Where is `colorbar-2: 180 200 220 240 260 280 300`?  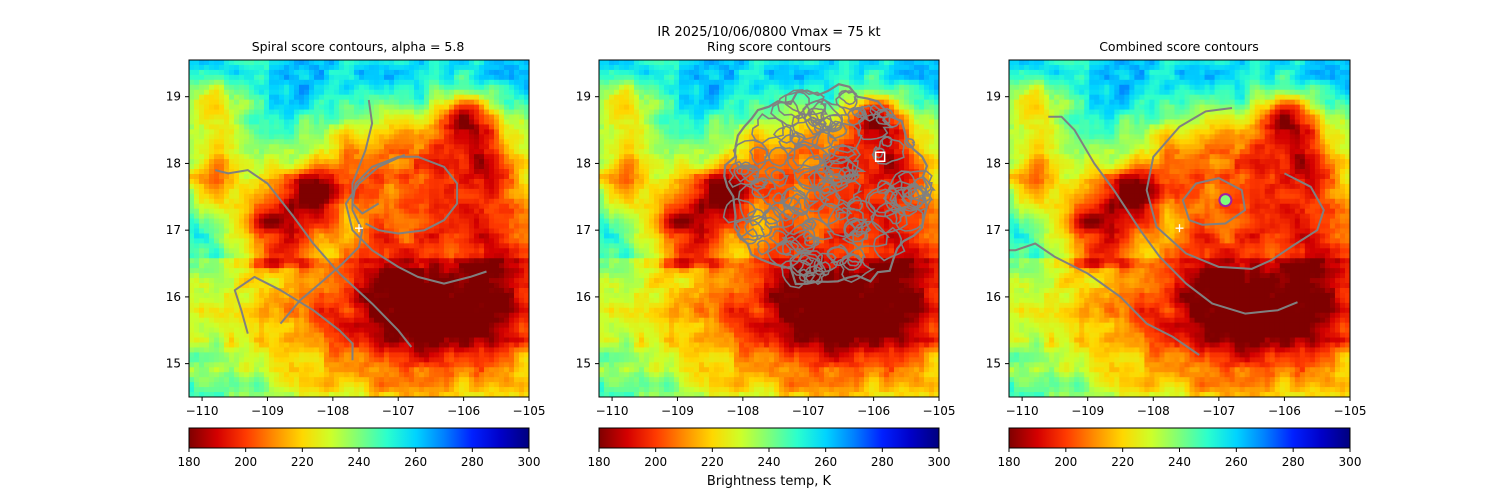 colorbar-2: 180 200 220 240 260 280 300 is located at coordinates (1180, 448).